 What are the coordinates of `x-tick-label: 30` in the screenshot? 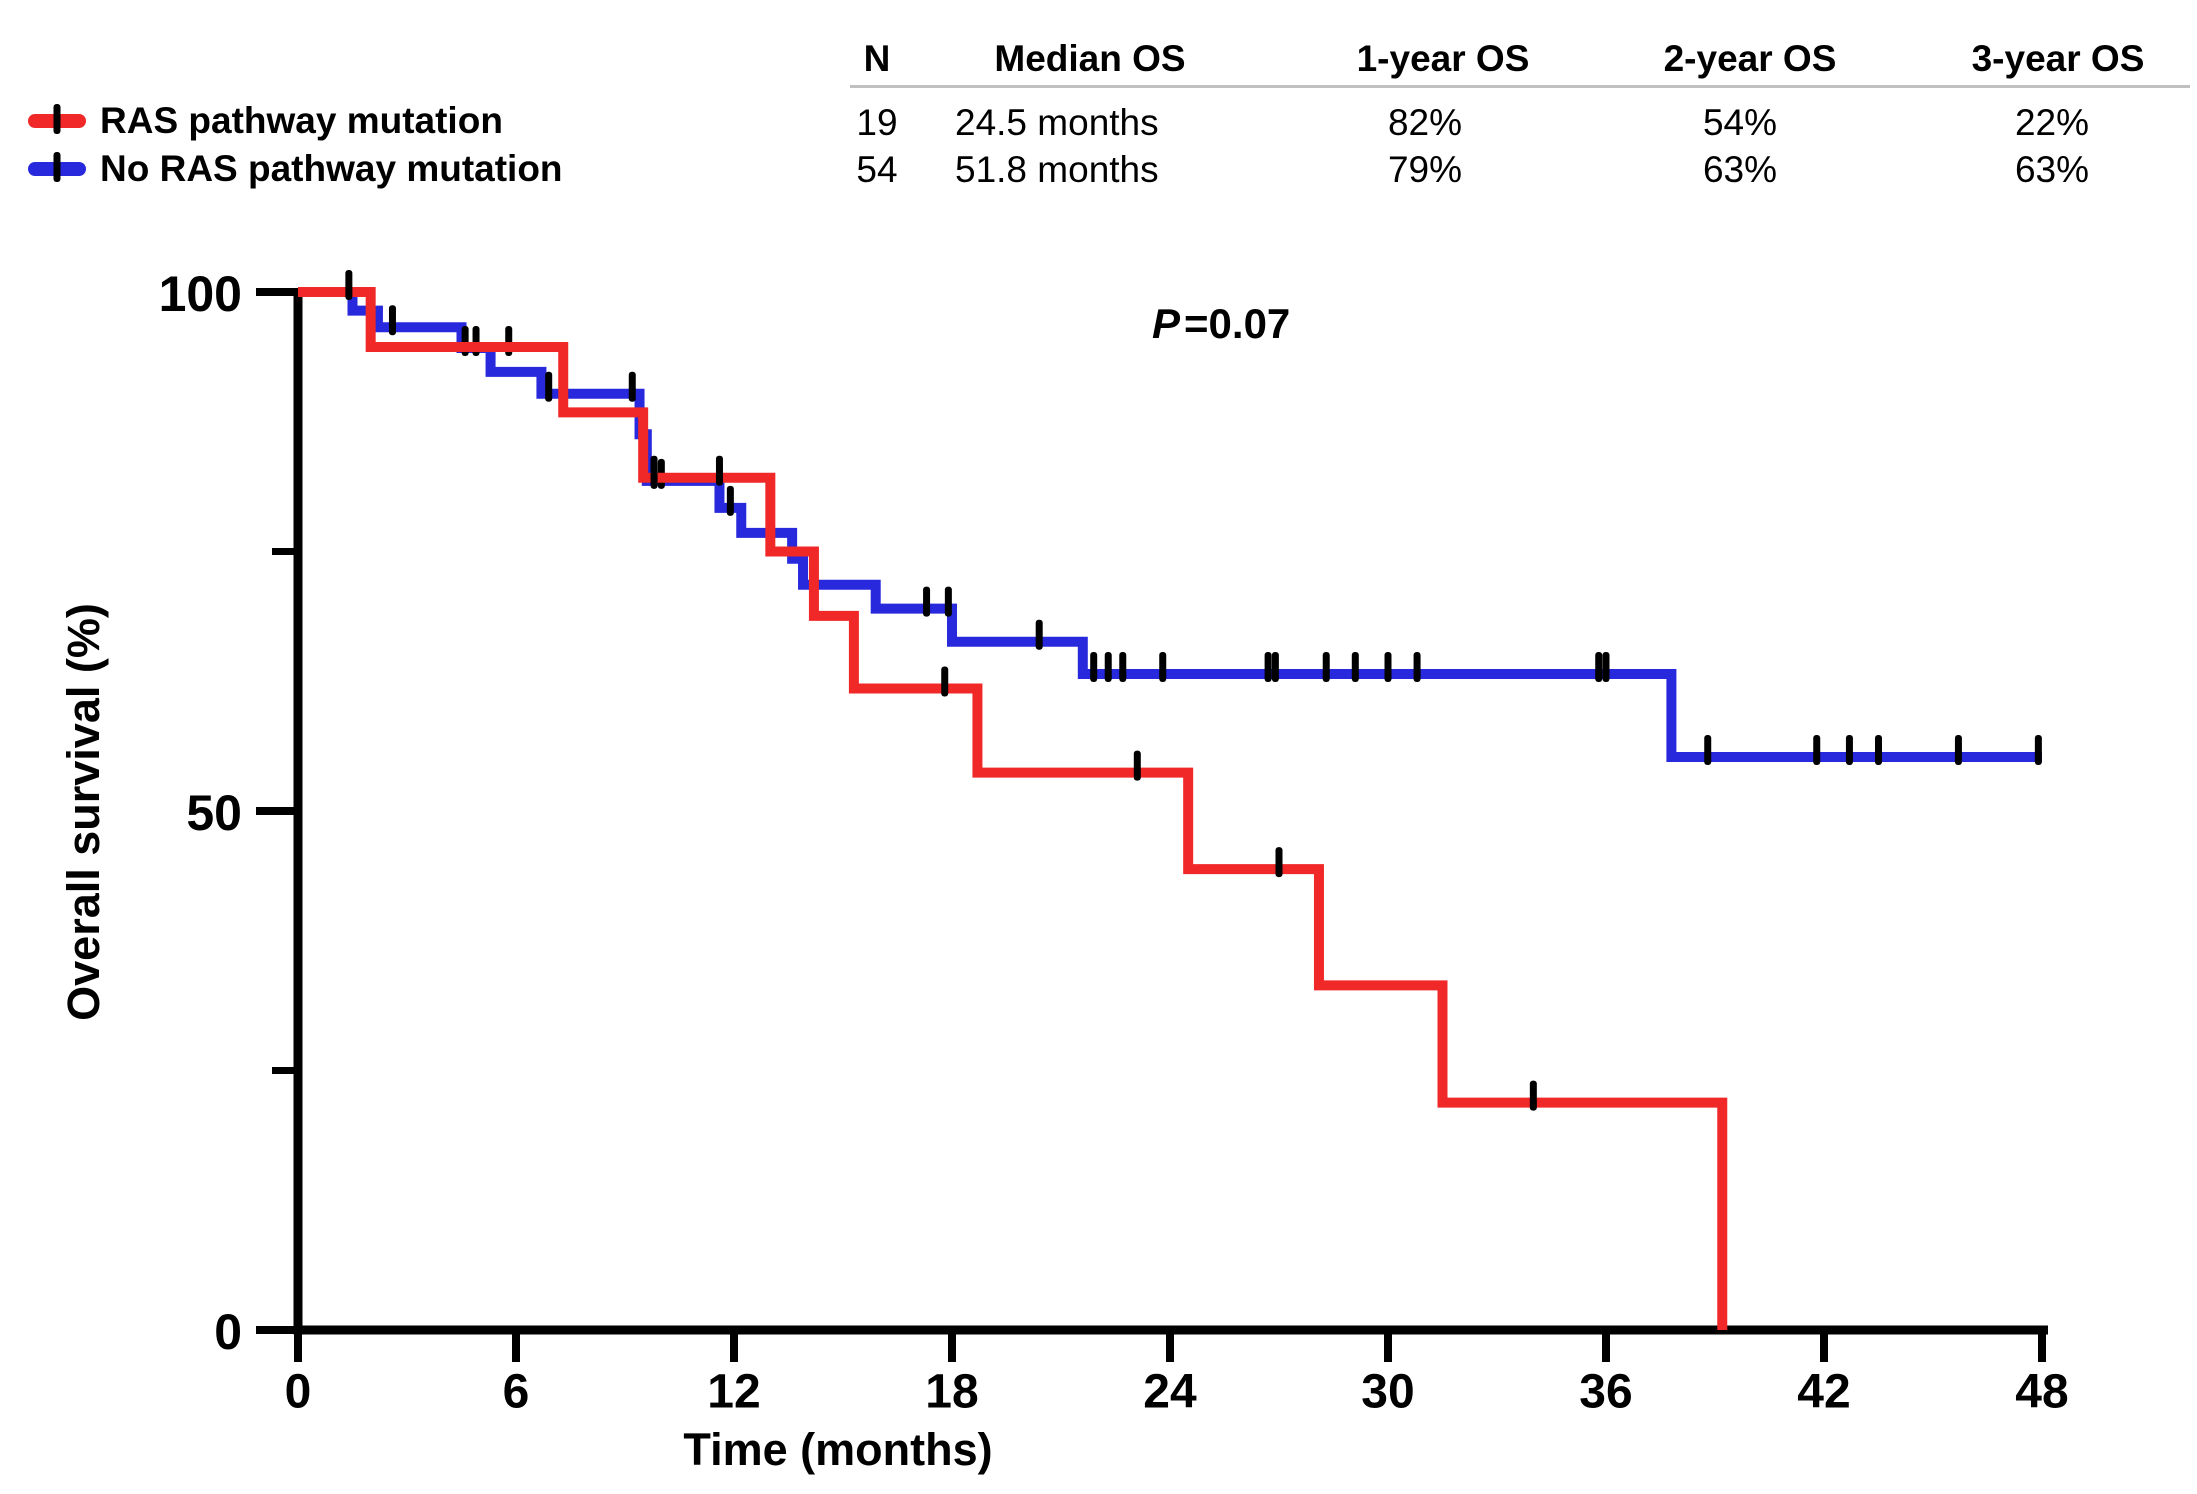 It's located at (1387, 1392).